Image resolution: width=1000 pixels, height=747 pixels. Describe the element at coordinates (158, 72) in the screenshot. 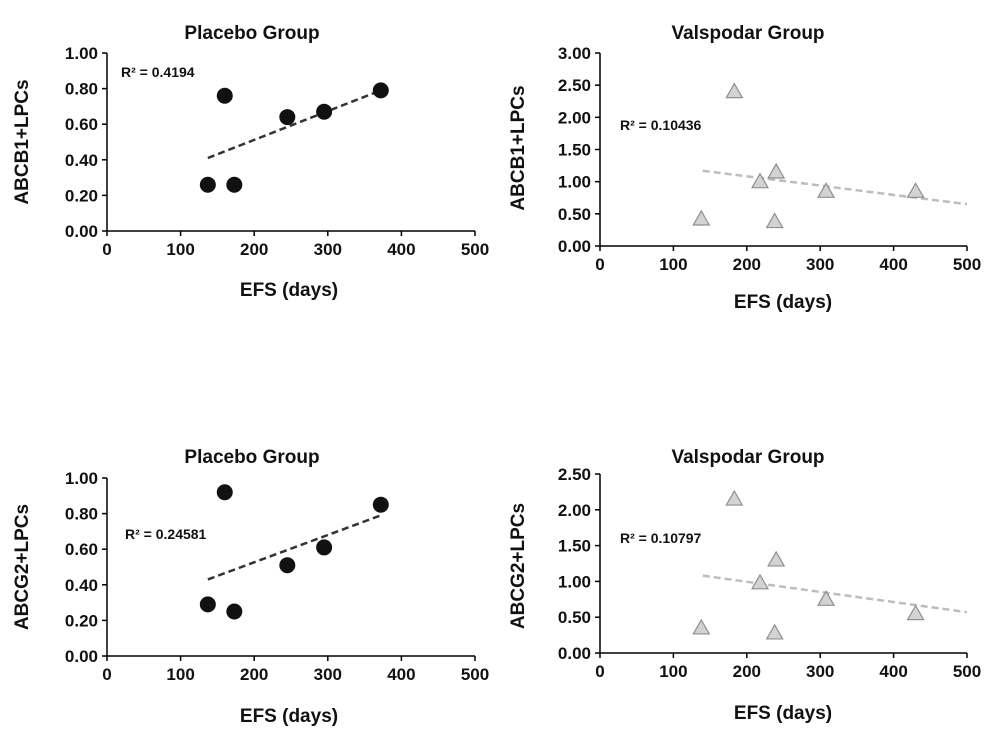

I see `r-squared-label: R² = 0.4194` at that location.